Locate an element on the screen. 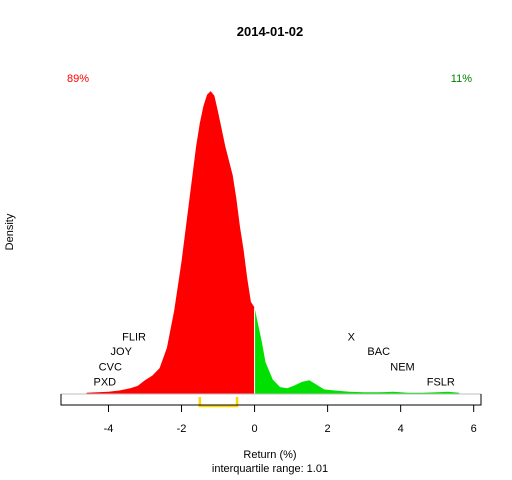 This screenshot has height=480, width=512. iqr-subtitle: interquartile range: 1.01 is located at coordinates (270, 469).